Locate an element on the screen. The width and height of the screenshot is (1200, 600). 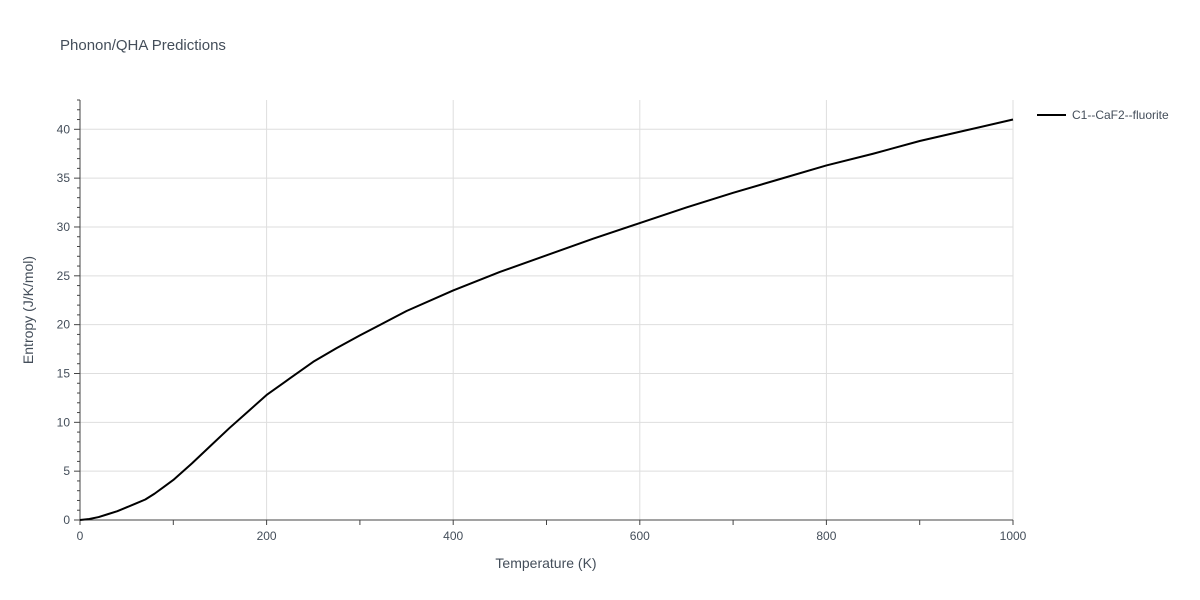
y-tick-label: 40 is located at coordinates (64, 129).